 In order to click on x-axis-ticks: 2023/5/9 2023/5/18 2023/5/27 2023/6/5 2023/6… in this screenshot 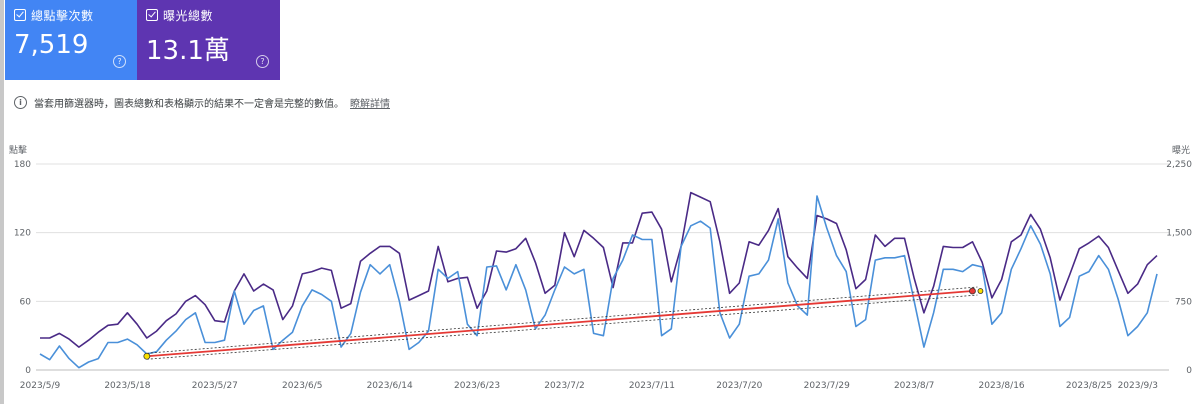, I will do `click(589, 386)`.